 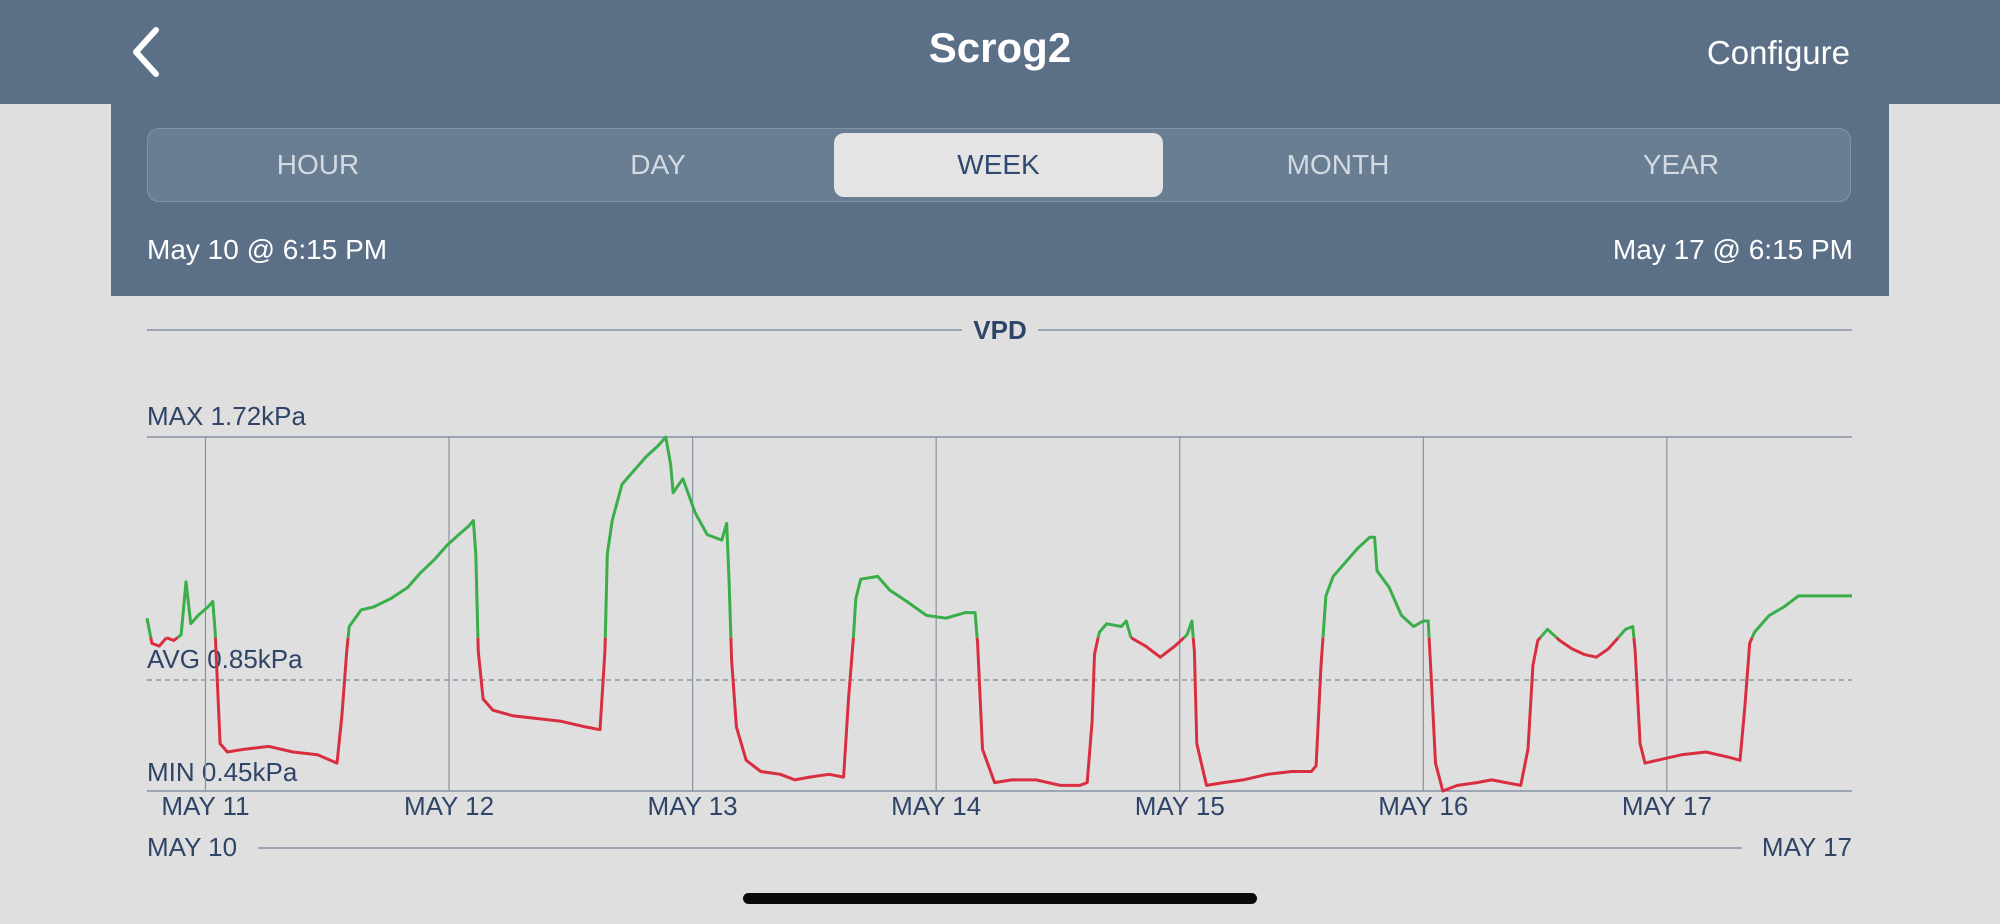 I want to click on chevron-left-icon, so click(x=146, y=52).